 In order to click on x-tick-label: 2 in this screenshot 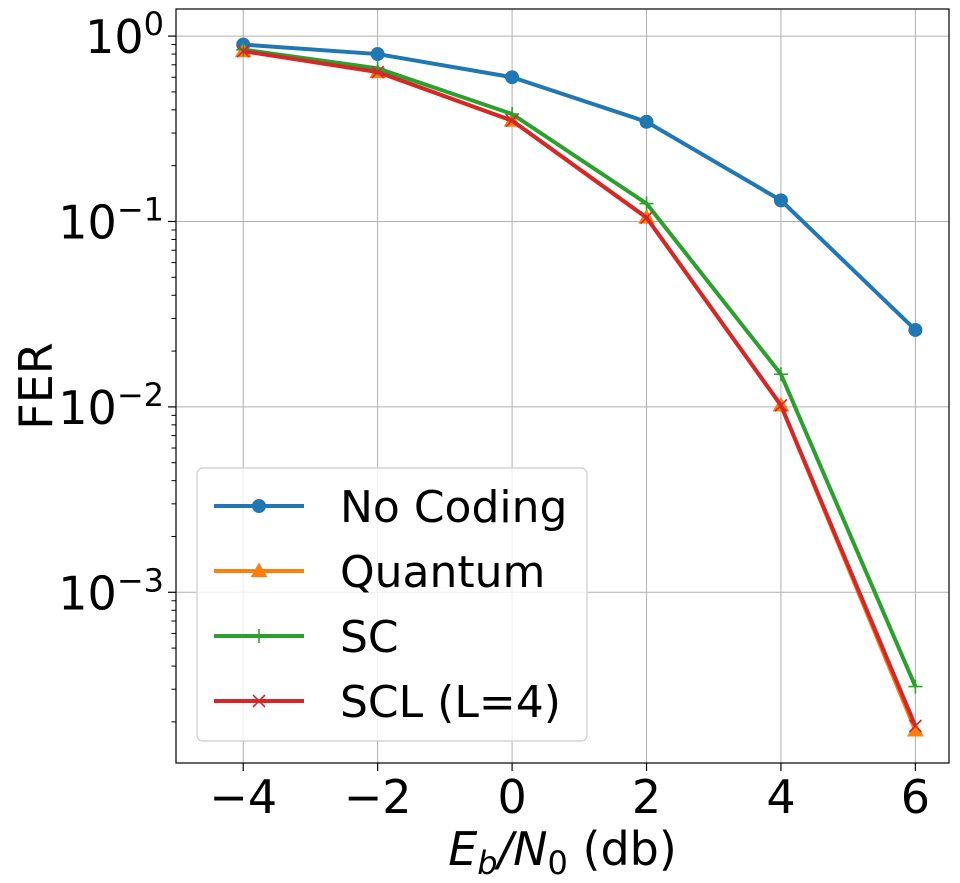, I will do `click(646, 797)`.